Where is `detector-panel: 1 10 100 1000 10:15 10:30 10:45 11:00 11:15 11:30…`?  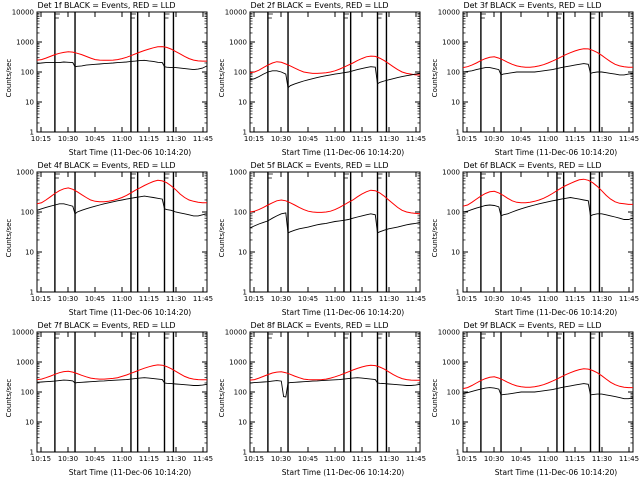 detector-panel: 1 10 100 1000 10:15 10:30 10:45 11:00 11:15 11:30… is located at coordinates (532, 240).